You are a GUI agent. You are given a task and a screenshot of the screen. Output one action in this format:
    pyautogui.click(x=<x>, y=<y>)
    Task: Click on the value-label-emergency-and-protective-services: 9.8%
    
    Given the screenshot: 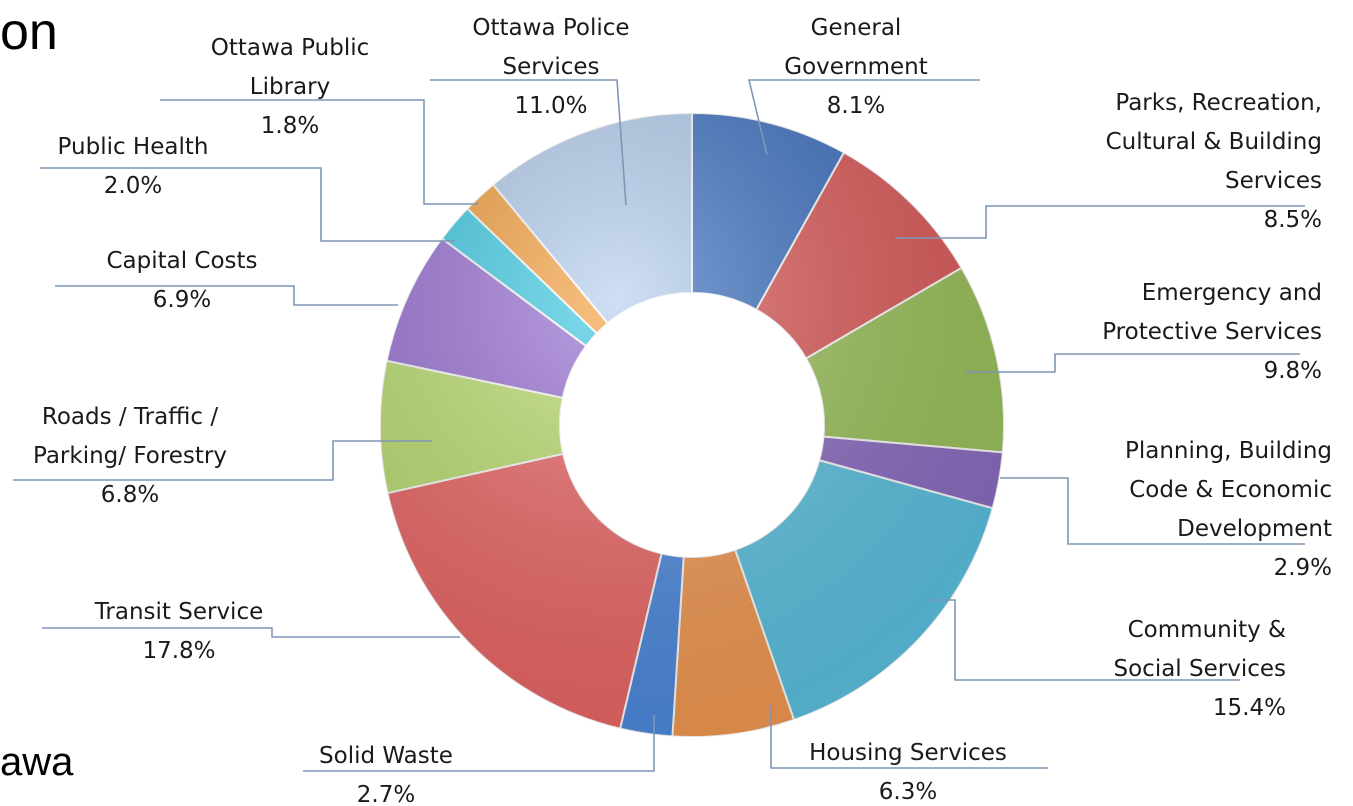 What is the action you would take?
    pyautogui.click(x=1293, y=371)
    